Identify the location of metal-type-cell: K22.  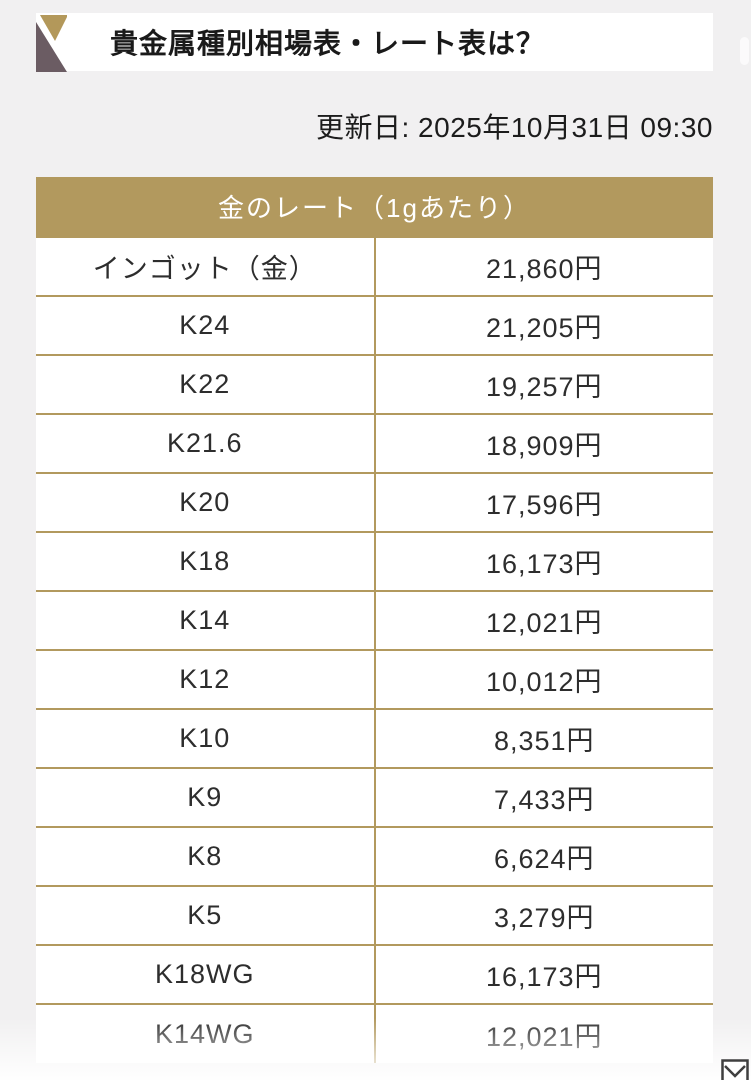
(206, 384).